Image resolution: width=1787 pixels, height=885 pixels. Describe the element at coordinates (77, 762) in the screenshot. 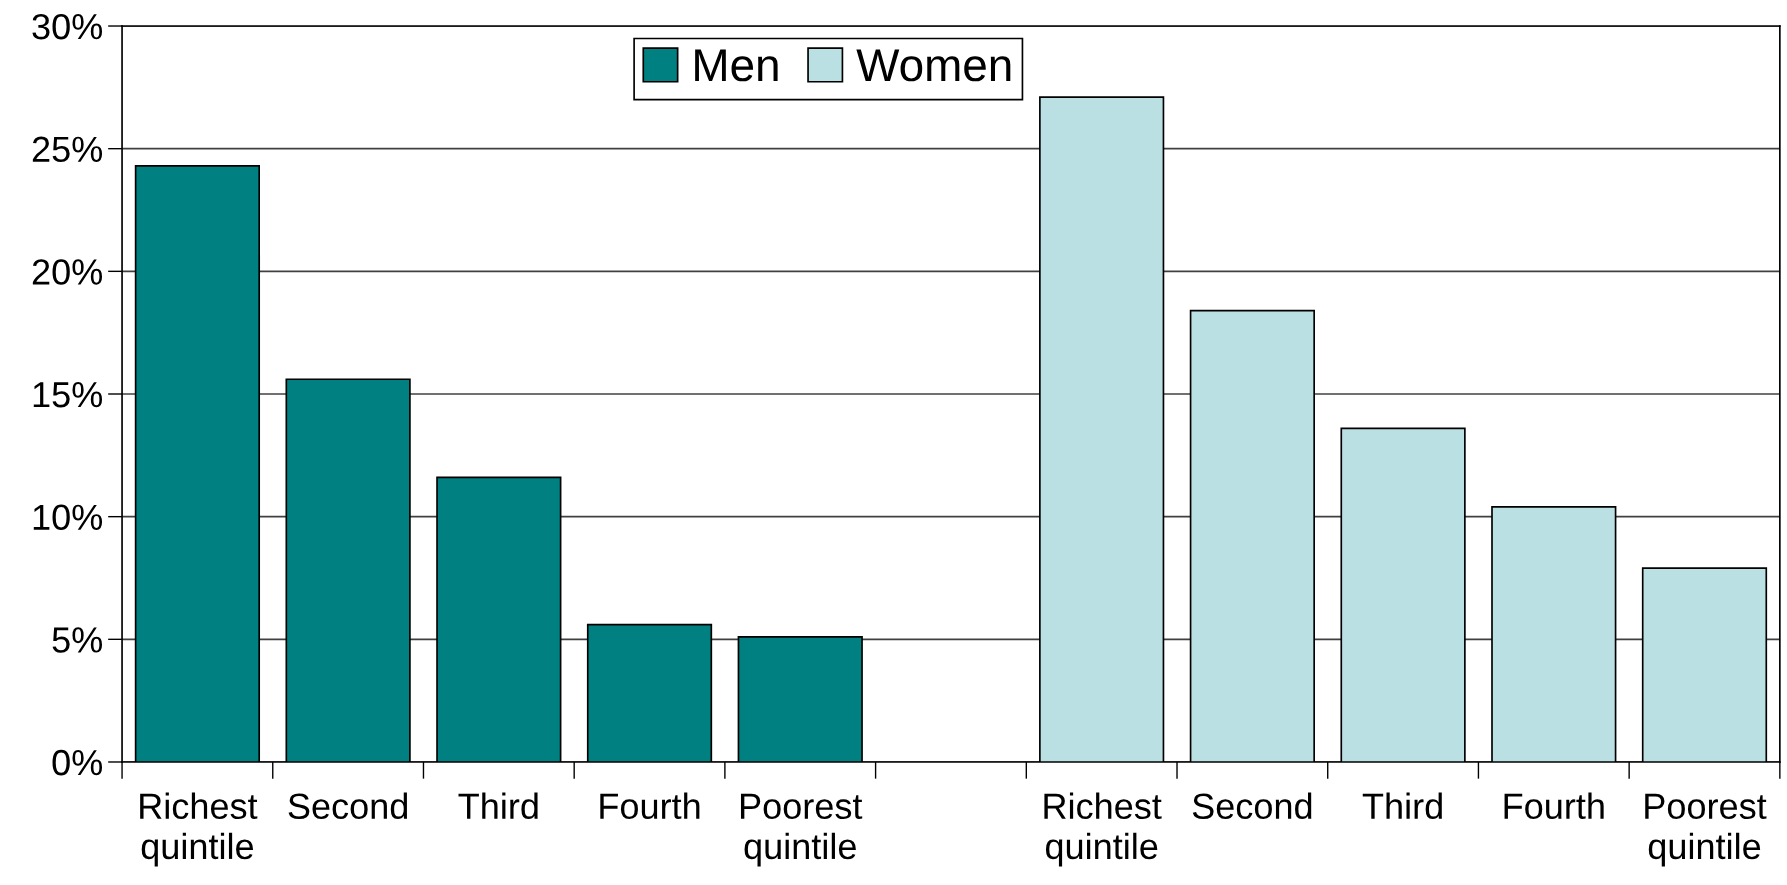

I see `y-tick-label: 0%` at that location.